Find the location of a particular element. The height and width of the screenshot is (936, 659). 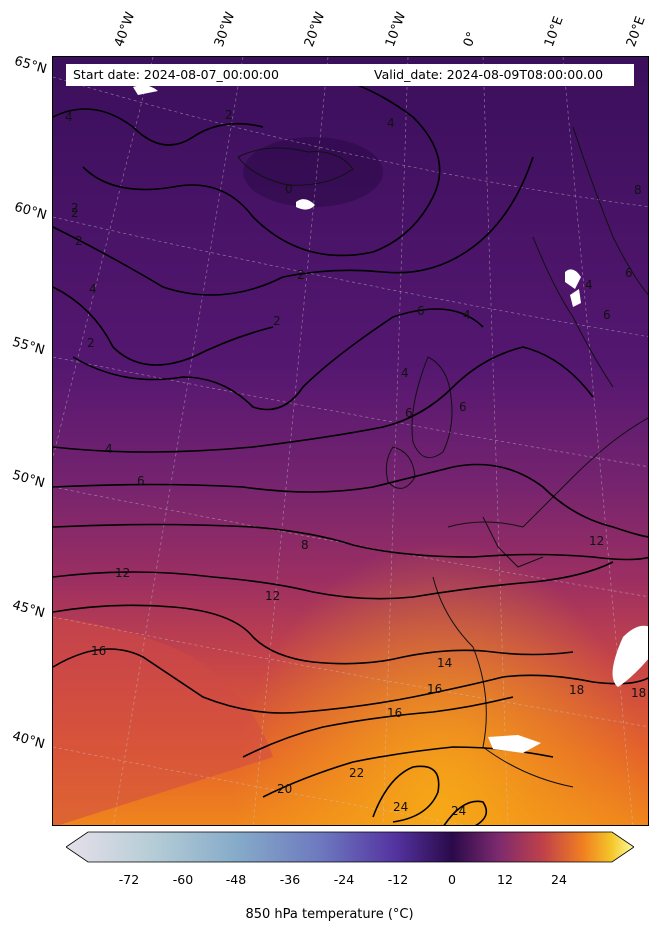

colorbar is located at coordinates (350, 847).